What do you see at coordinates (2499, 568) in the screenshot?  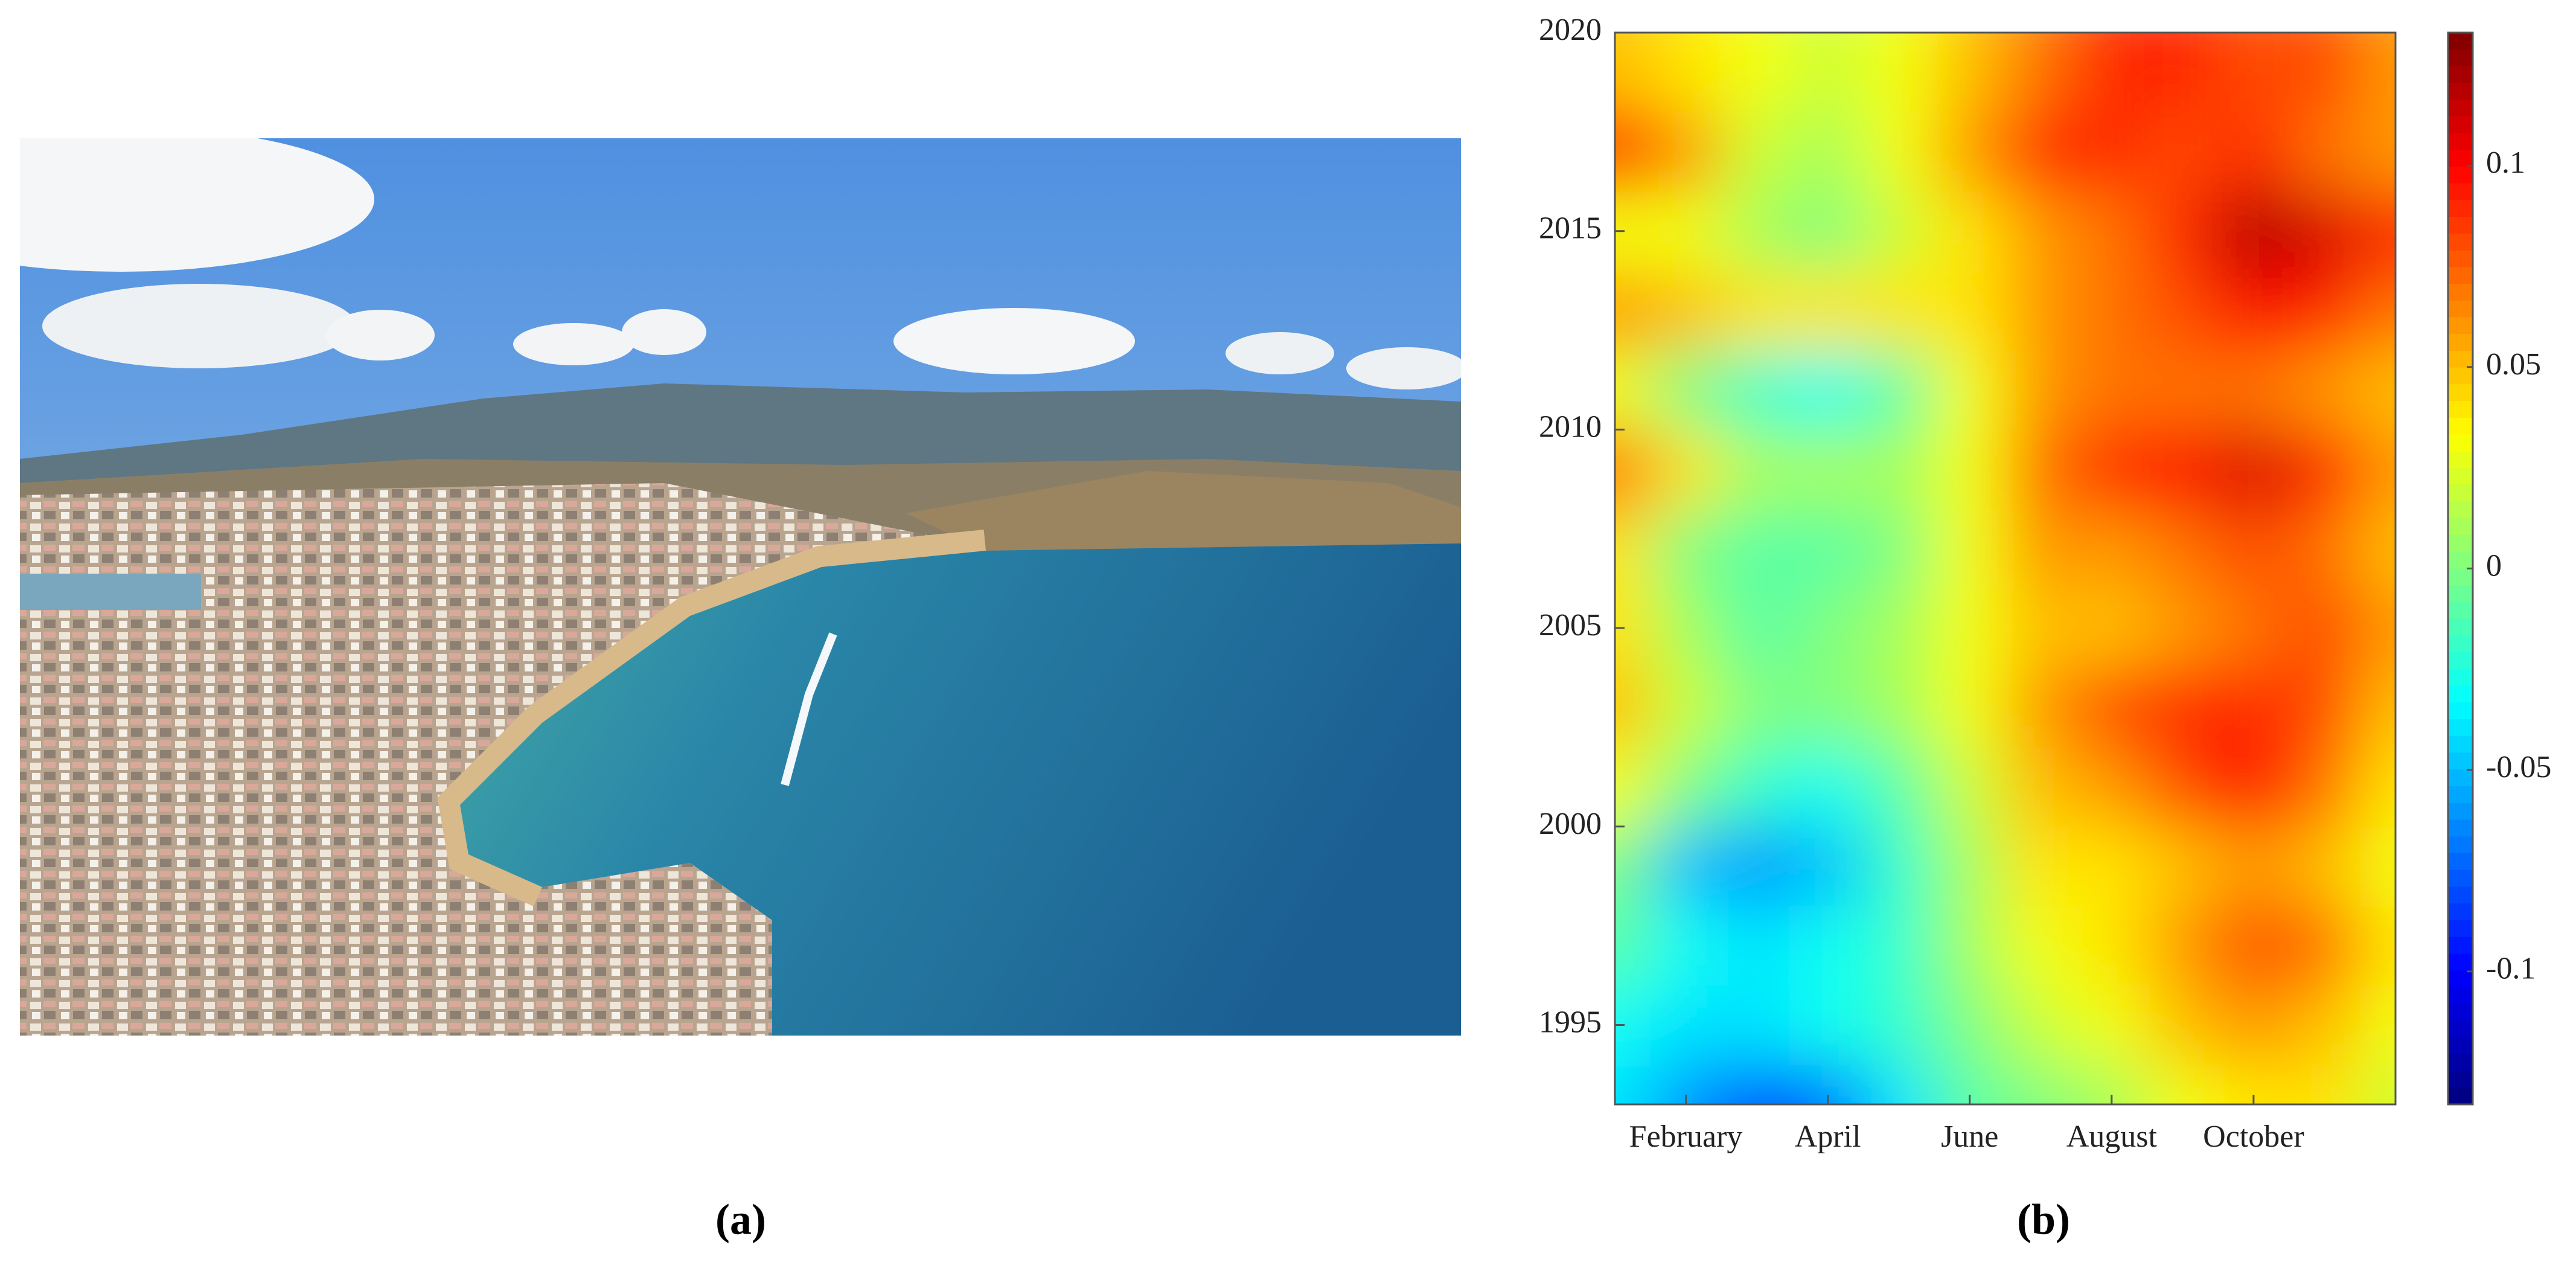 I see `colorbar: -0.1 -0.05 0 0.05 0.1` at bounding box center [2499, 568].